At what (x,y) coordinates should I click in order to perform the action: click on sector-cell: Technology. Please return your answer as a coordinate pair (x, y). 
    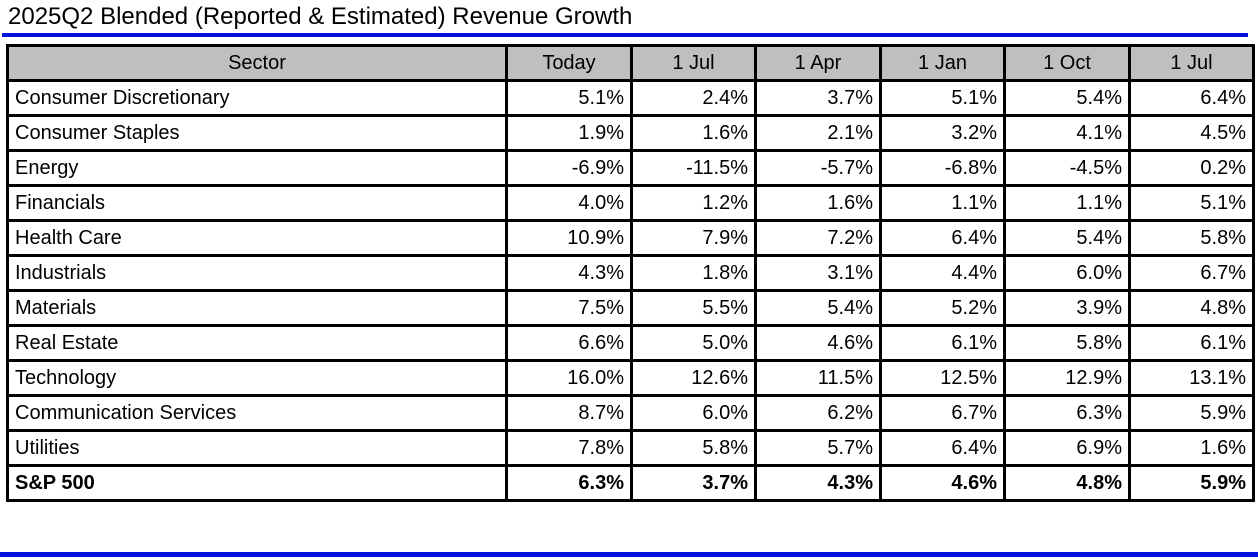
    Looking at the image, I should click on (257, 378).